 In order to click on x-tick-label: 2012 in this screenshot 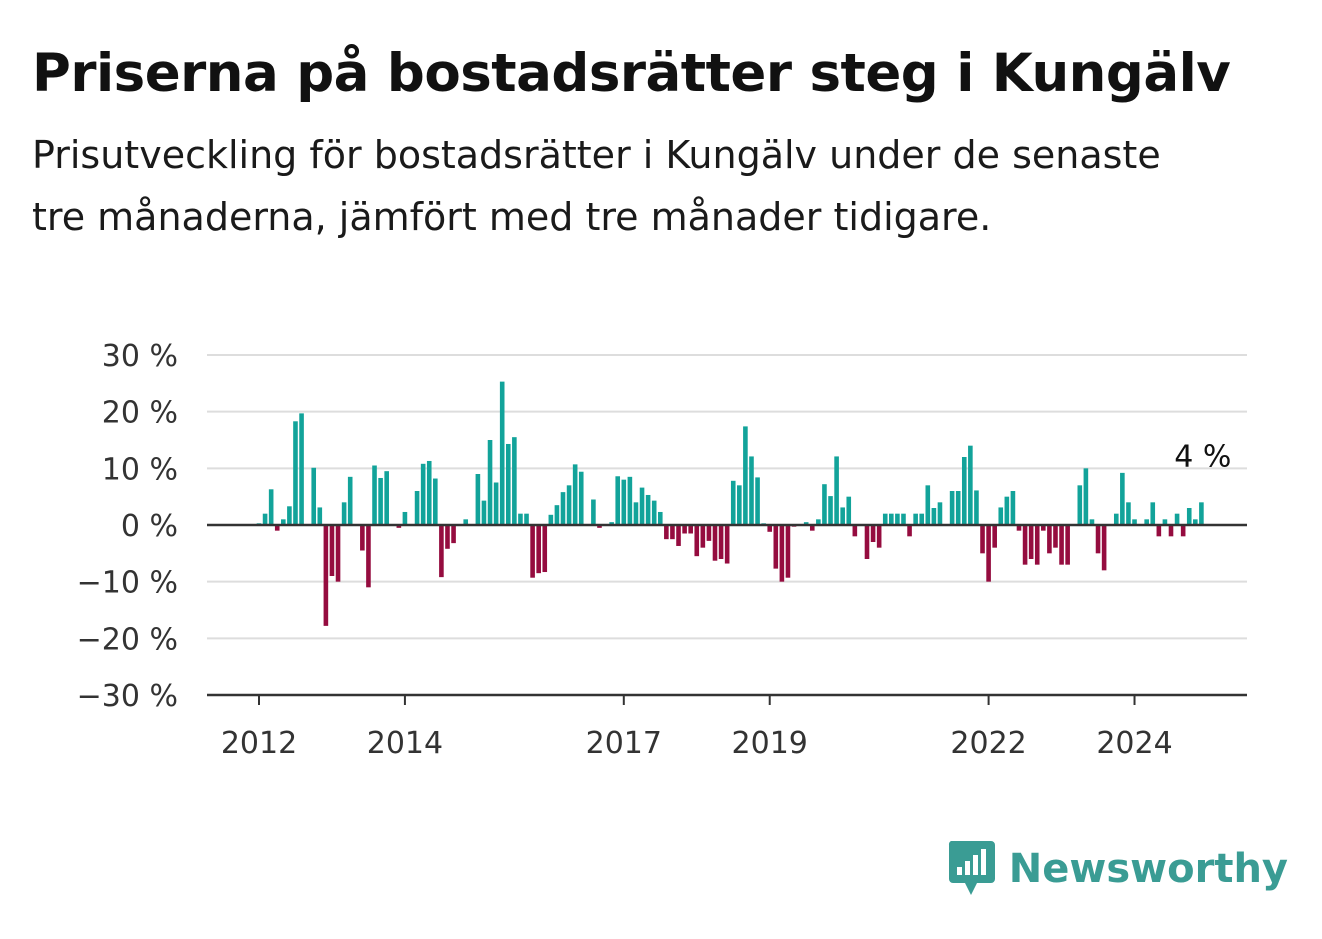, I will do `click(259, 743)`.